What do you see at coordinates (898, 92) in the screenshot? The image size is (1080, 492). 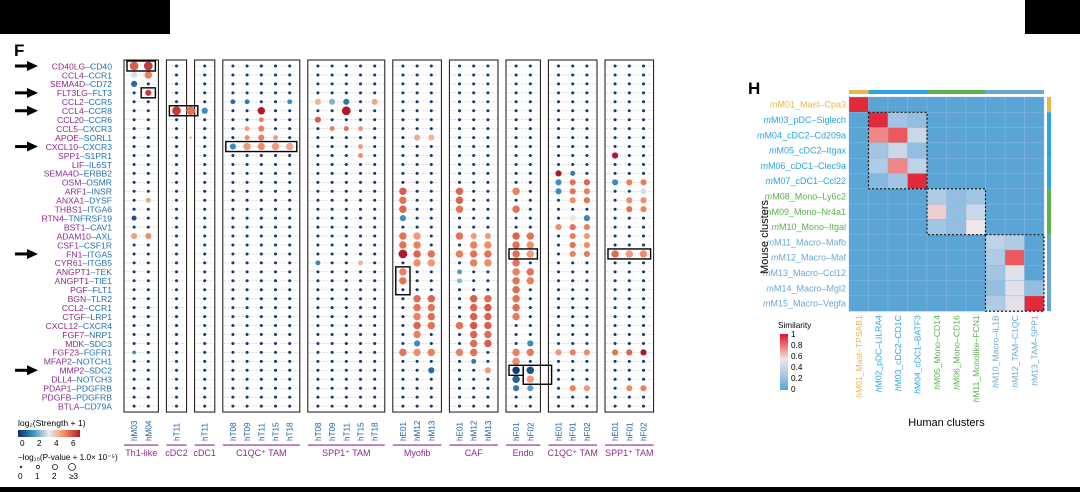 I see `human-type-strip` at bounding box center [898, 92].